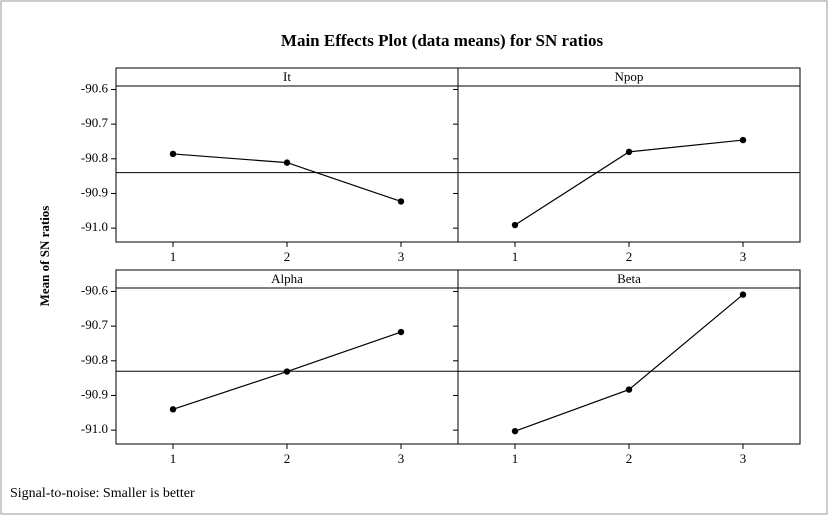 This screenshot has width=828, height=515. I want to click on panel-title: Alpha, so click(287, 278).